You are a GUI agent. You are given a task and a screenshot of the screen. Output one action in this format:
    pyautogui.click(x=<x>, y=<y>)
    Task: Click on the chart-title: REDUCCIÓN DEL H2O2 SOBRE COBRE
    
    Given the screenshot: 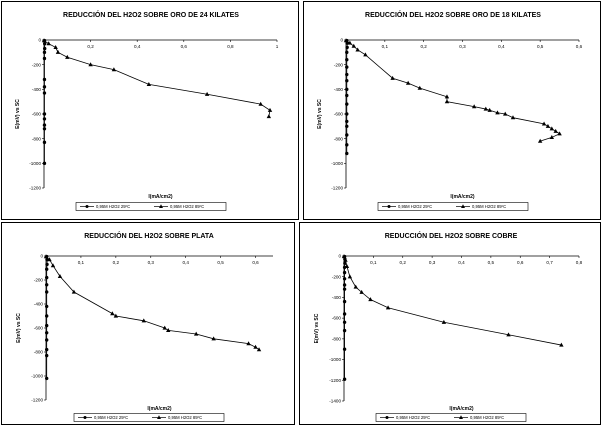 What is the action you would take?
    pyautogui.click(x=451, y=235)
    